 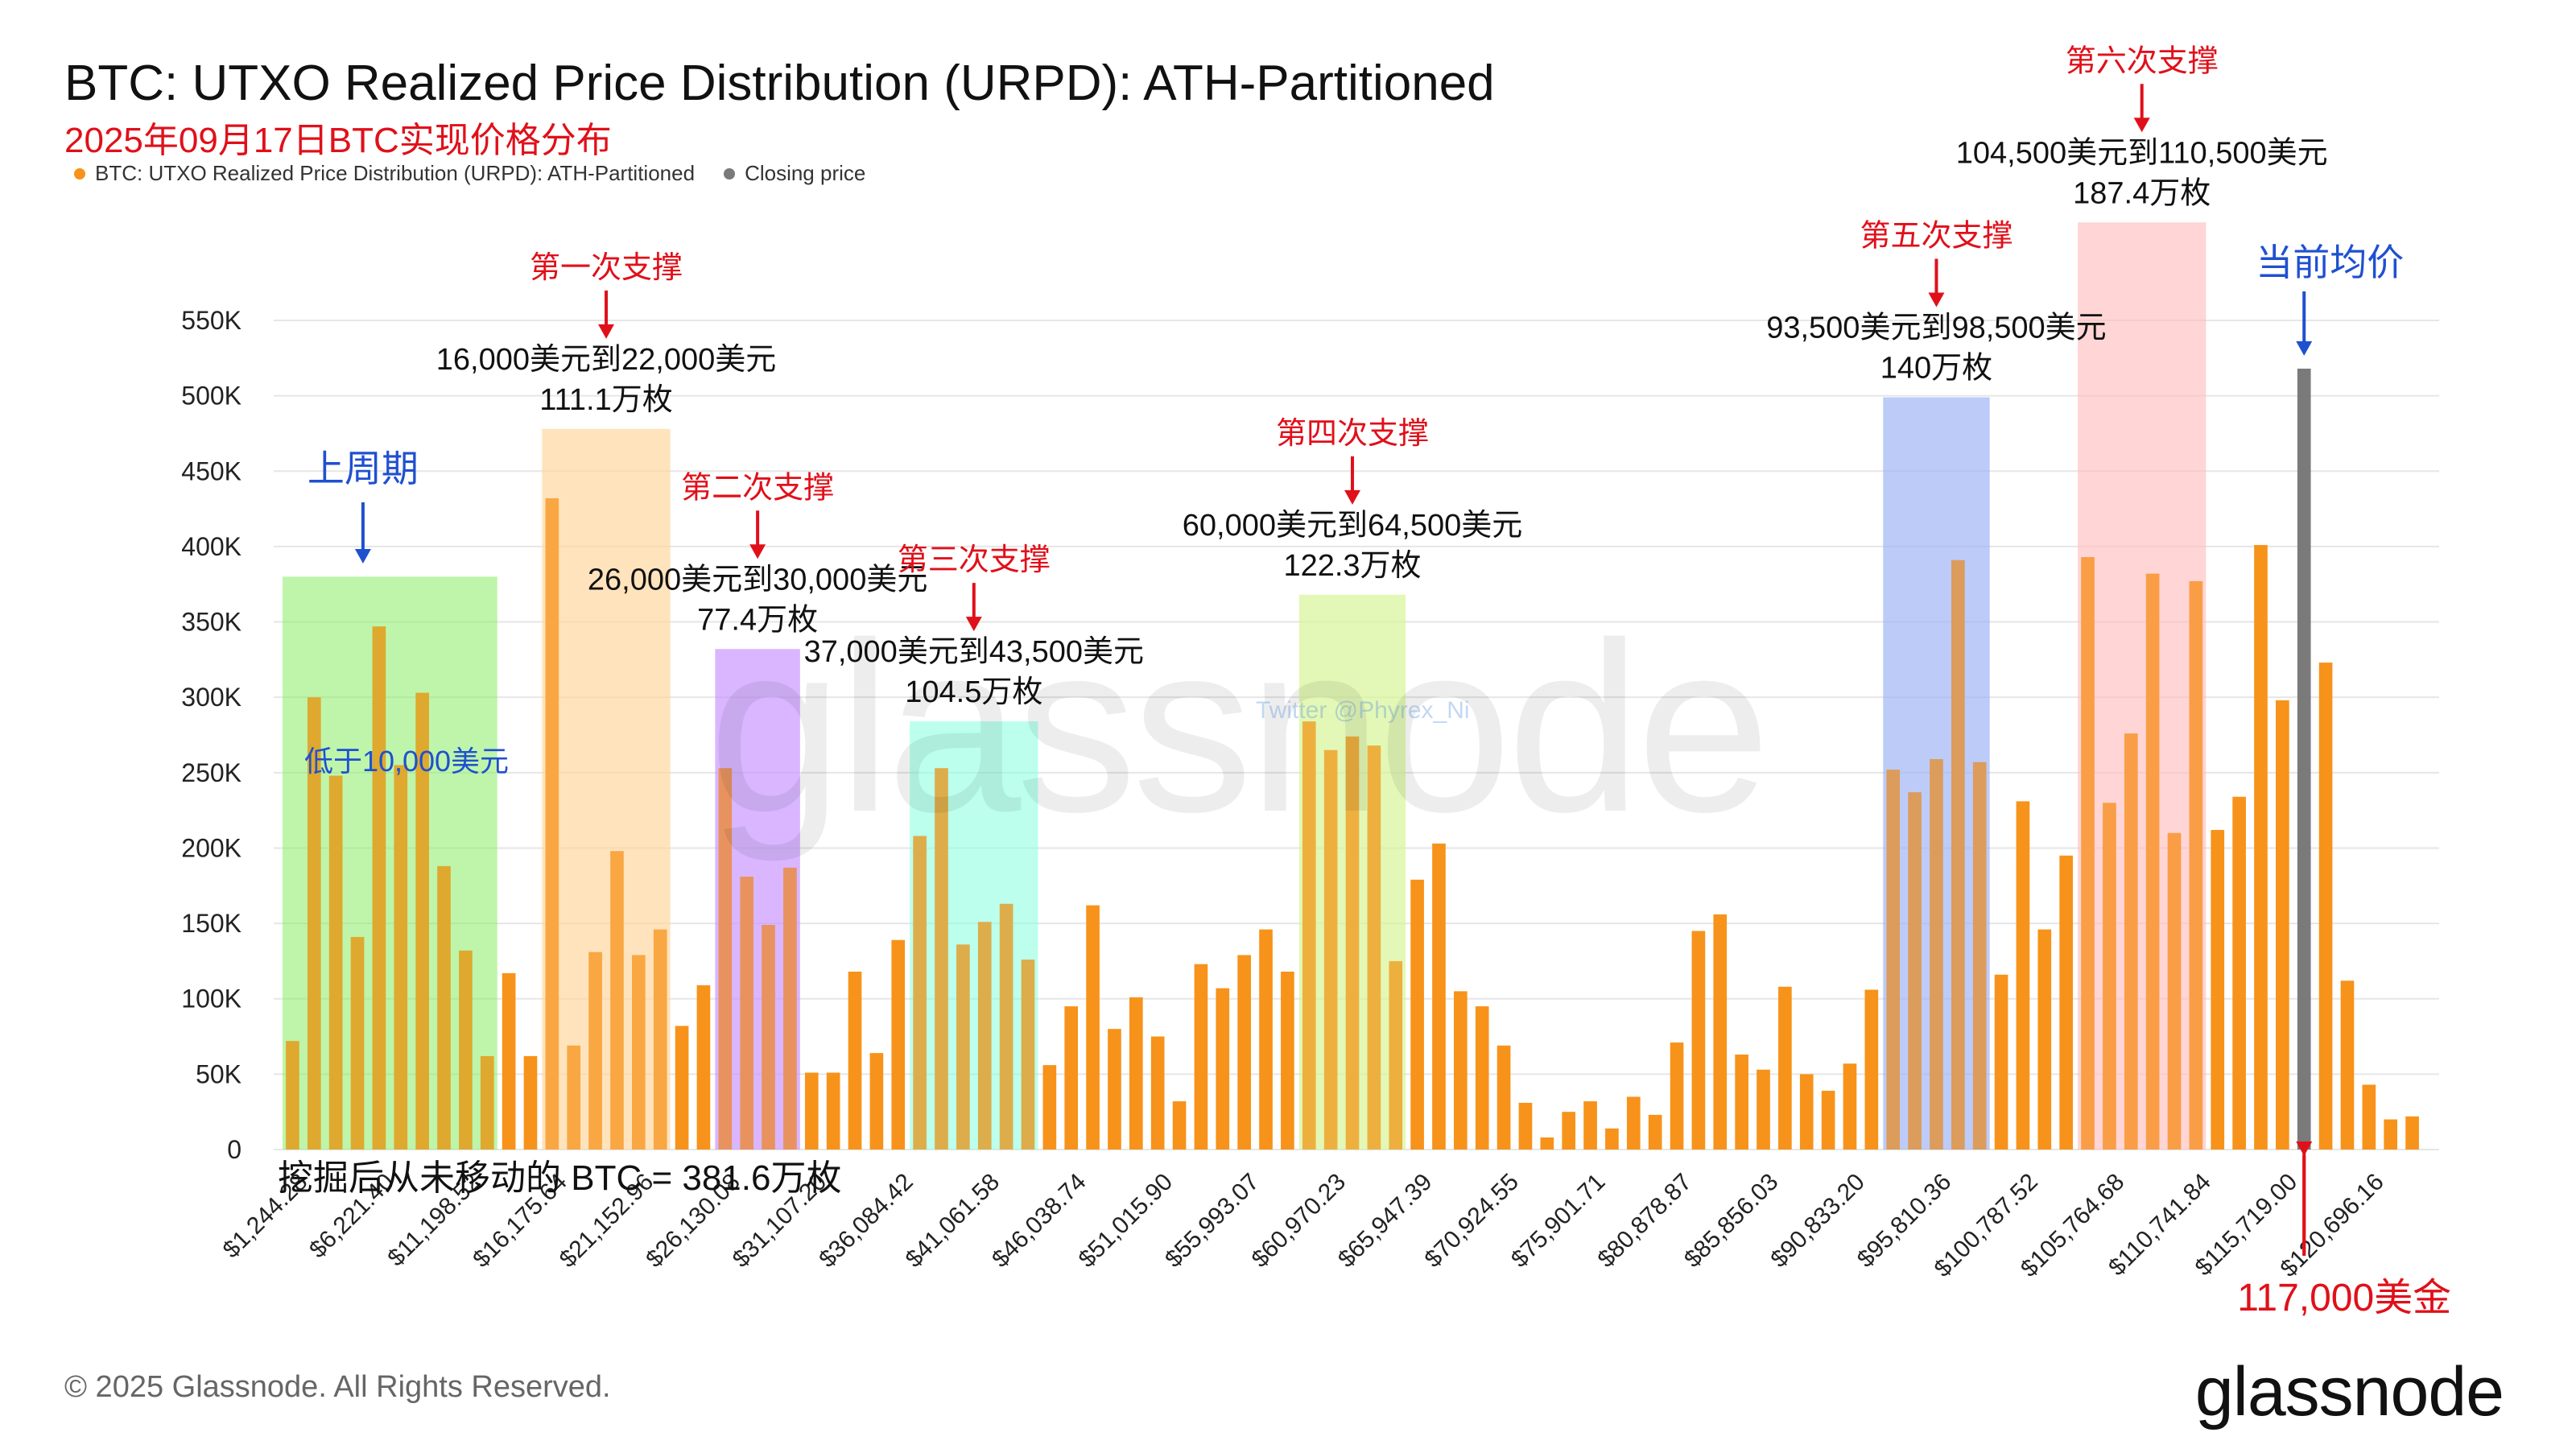 I want to click on zone-label: 37,000美元到43,500美元, so click(x=974, y=652).